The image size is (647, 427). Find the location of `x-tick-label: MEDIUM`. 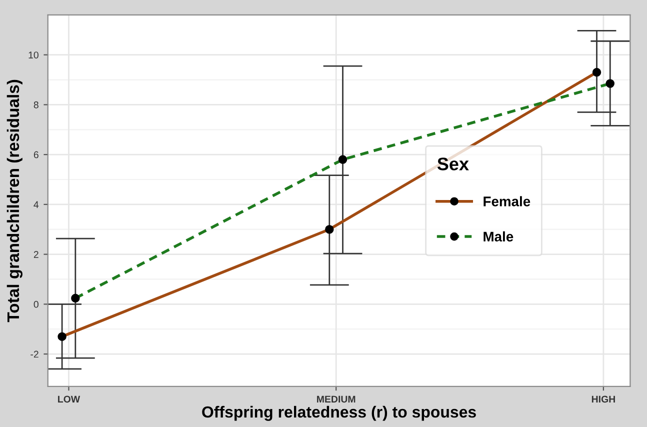

x-tick-label: MEDIUM is located at coordinates (336, 399).